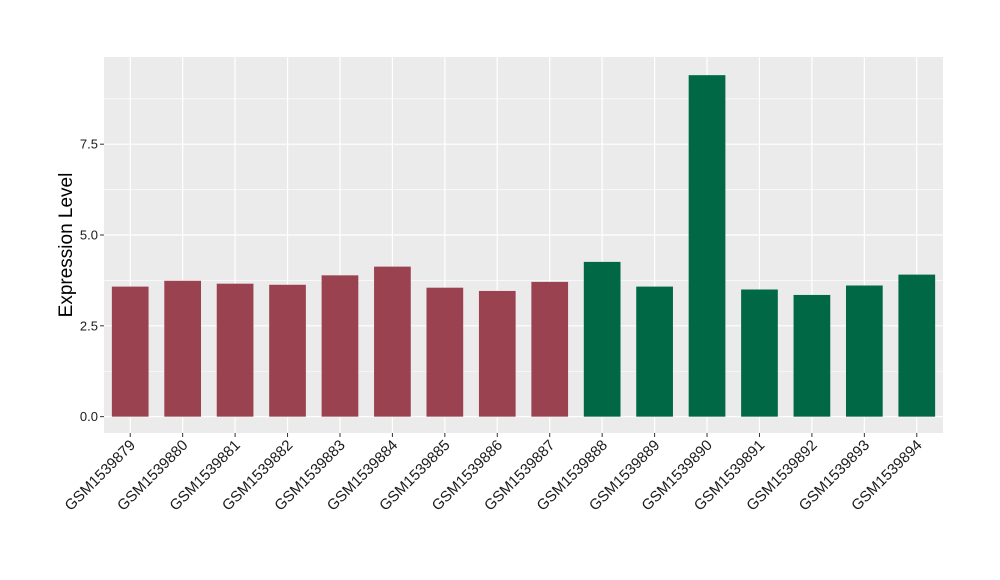  Describe the element at coordinates (66, 245) in the screenshot. I see `y-axis-title: Expression Level` at that location.